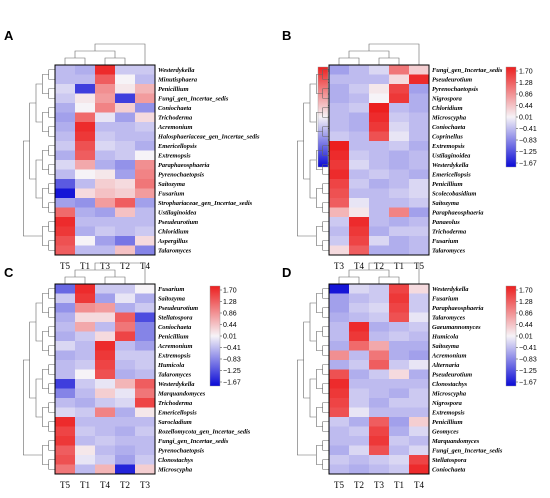 The image size is (550, 498). What do you see at coordinates (286, 35) in the screenshot?
I see `panel-label: B` at bounding box center [286, 35].